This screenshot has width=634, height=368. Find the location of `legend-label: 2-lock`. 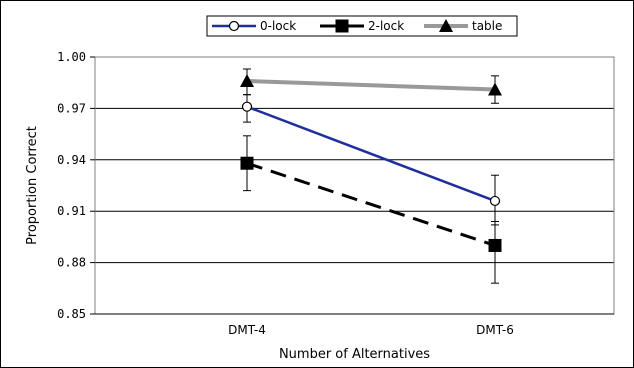

legend-label: 2-lock is located at coordinates (386, 26).